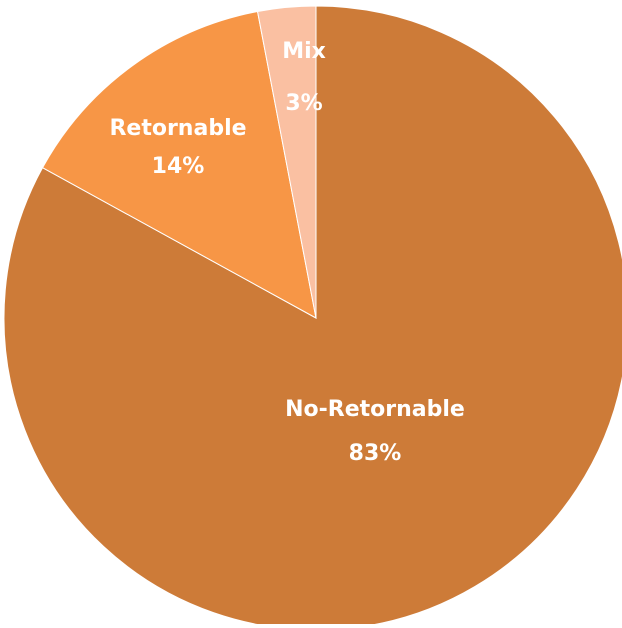 The height and width of the screenshot is (628, 622). Describe the element at coordinates (304, 51) in the screenshot. I see `slice-category-label-3: Mix` at that location.